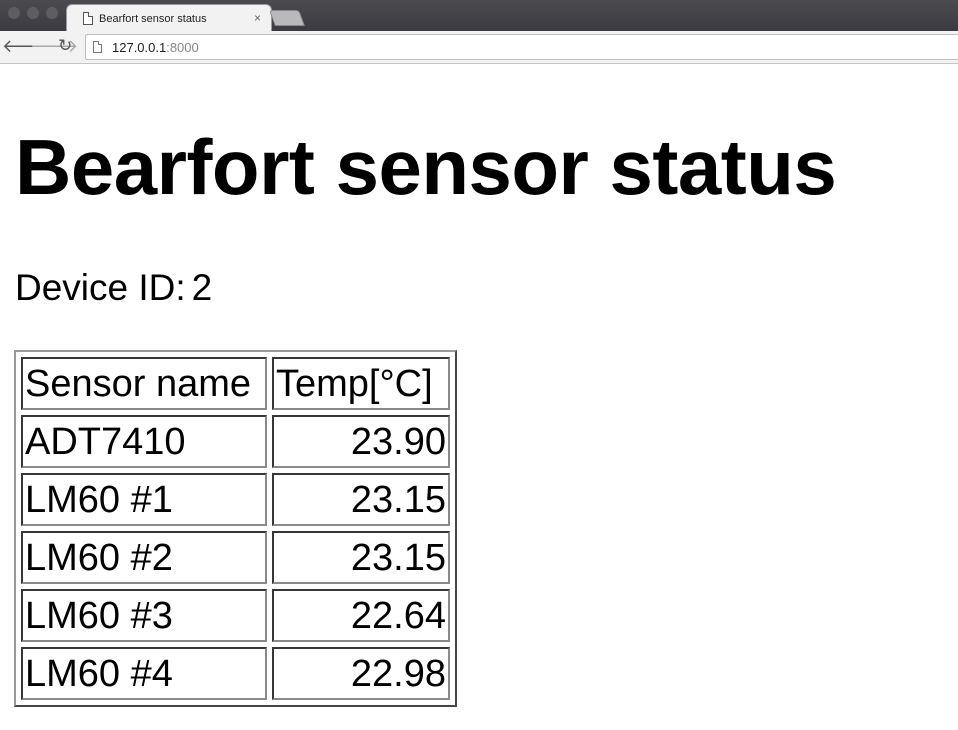 The width and height of the screenshot is (958, 730). What do you see at coordinates (144, 673) in the screenshot?
I see `sensor-name-cell: LM60 #4` at bounding box center [144, 673].